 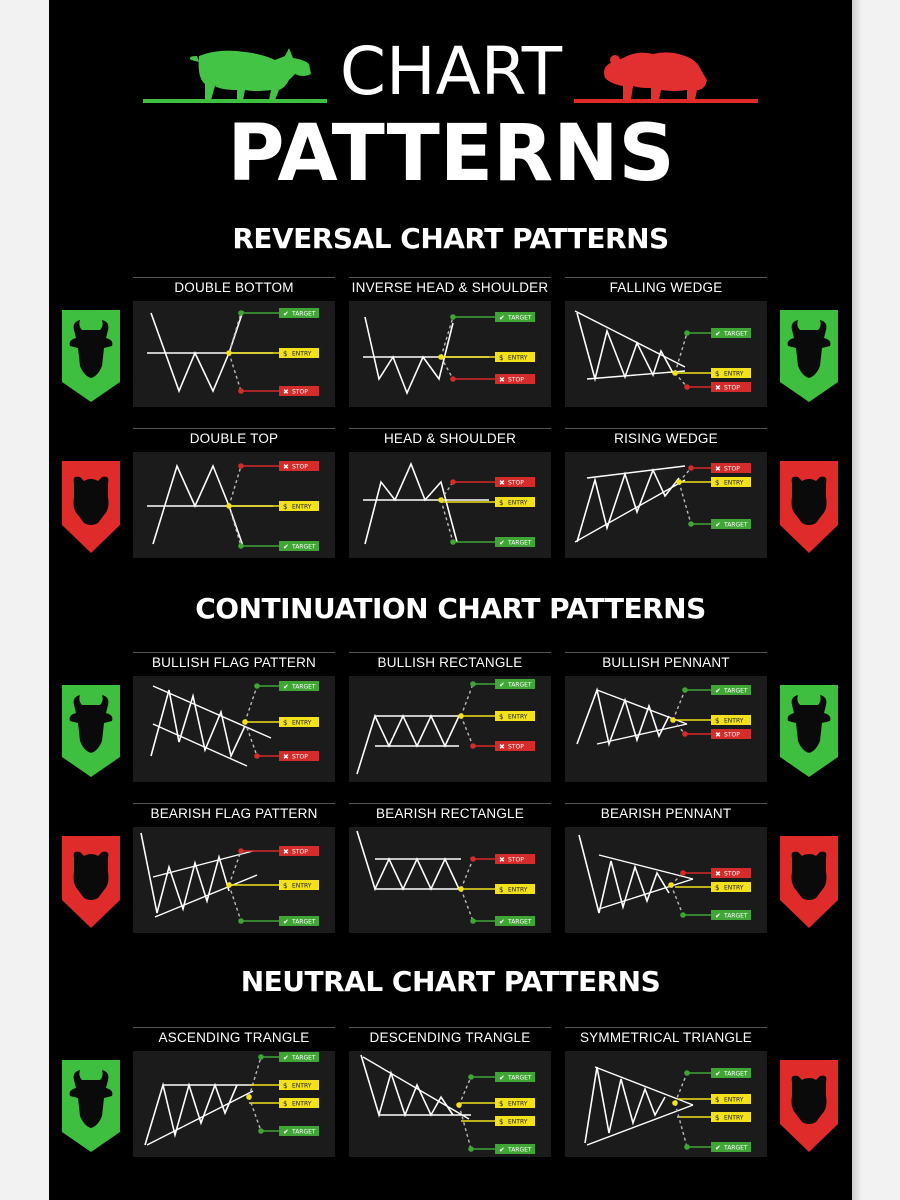 What do you see at coordinates (451, 71) in the screenshot?
I see `header-title-line1: CHART` at bounding box center [451, 71].